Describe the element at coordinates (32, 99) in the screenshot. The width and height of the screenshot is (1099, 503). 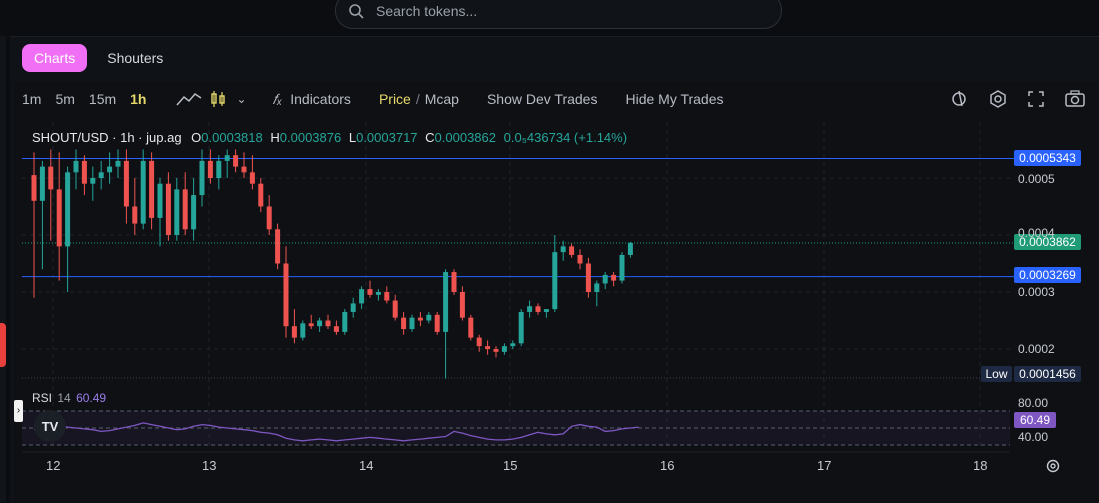
I see `timeframe-1m: 1m` at that location.